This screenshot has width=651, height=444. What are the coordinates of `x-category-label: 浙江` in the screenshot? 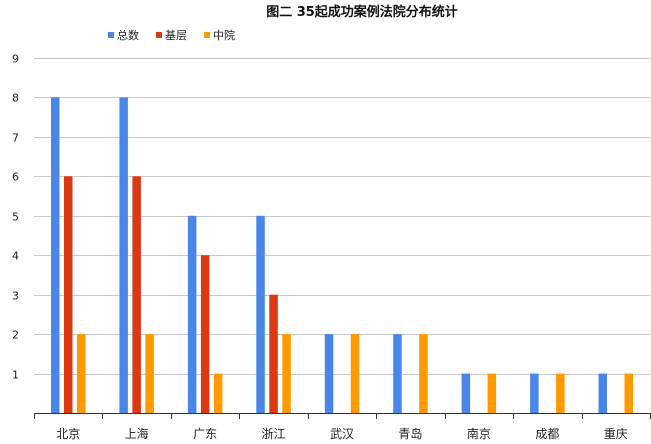 It's located at (274, 434).